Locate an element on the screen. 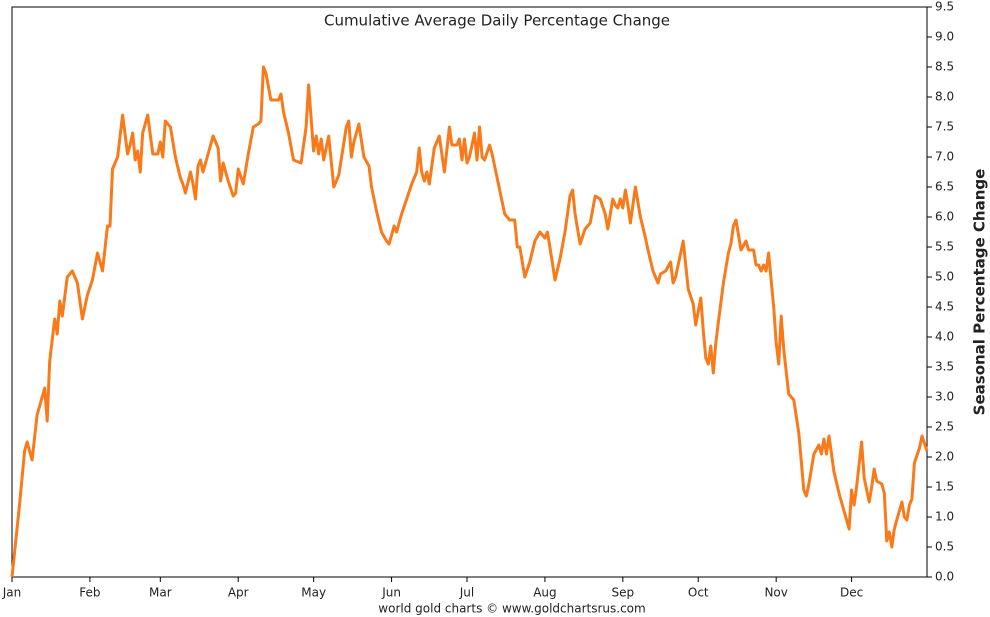 This screenshot has width=990, height=617. y-tick-label: 4.0 is located at coordinates (944, 337).